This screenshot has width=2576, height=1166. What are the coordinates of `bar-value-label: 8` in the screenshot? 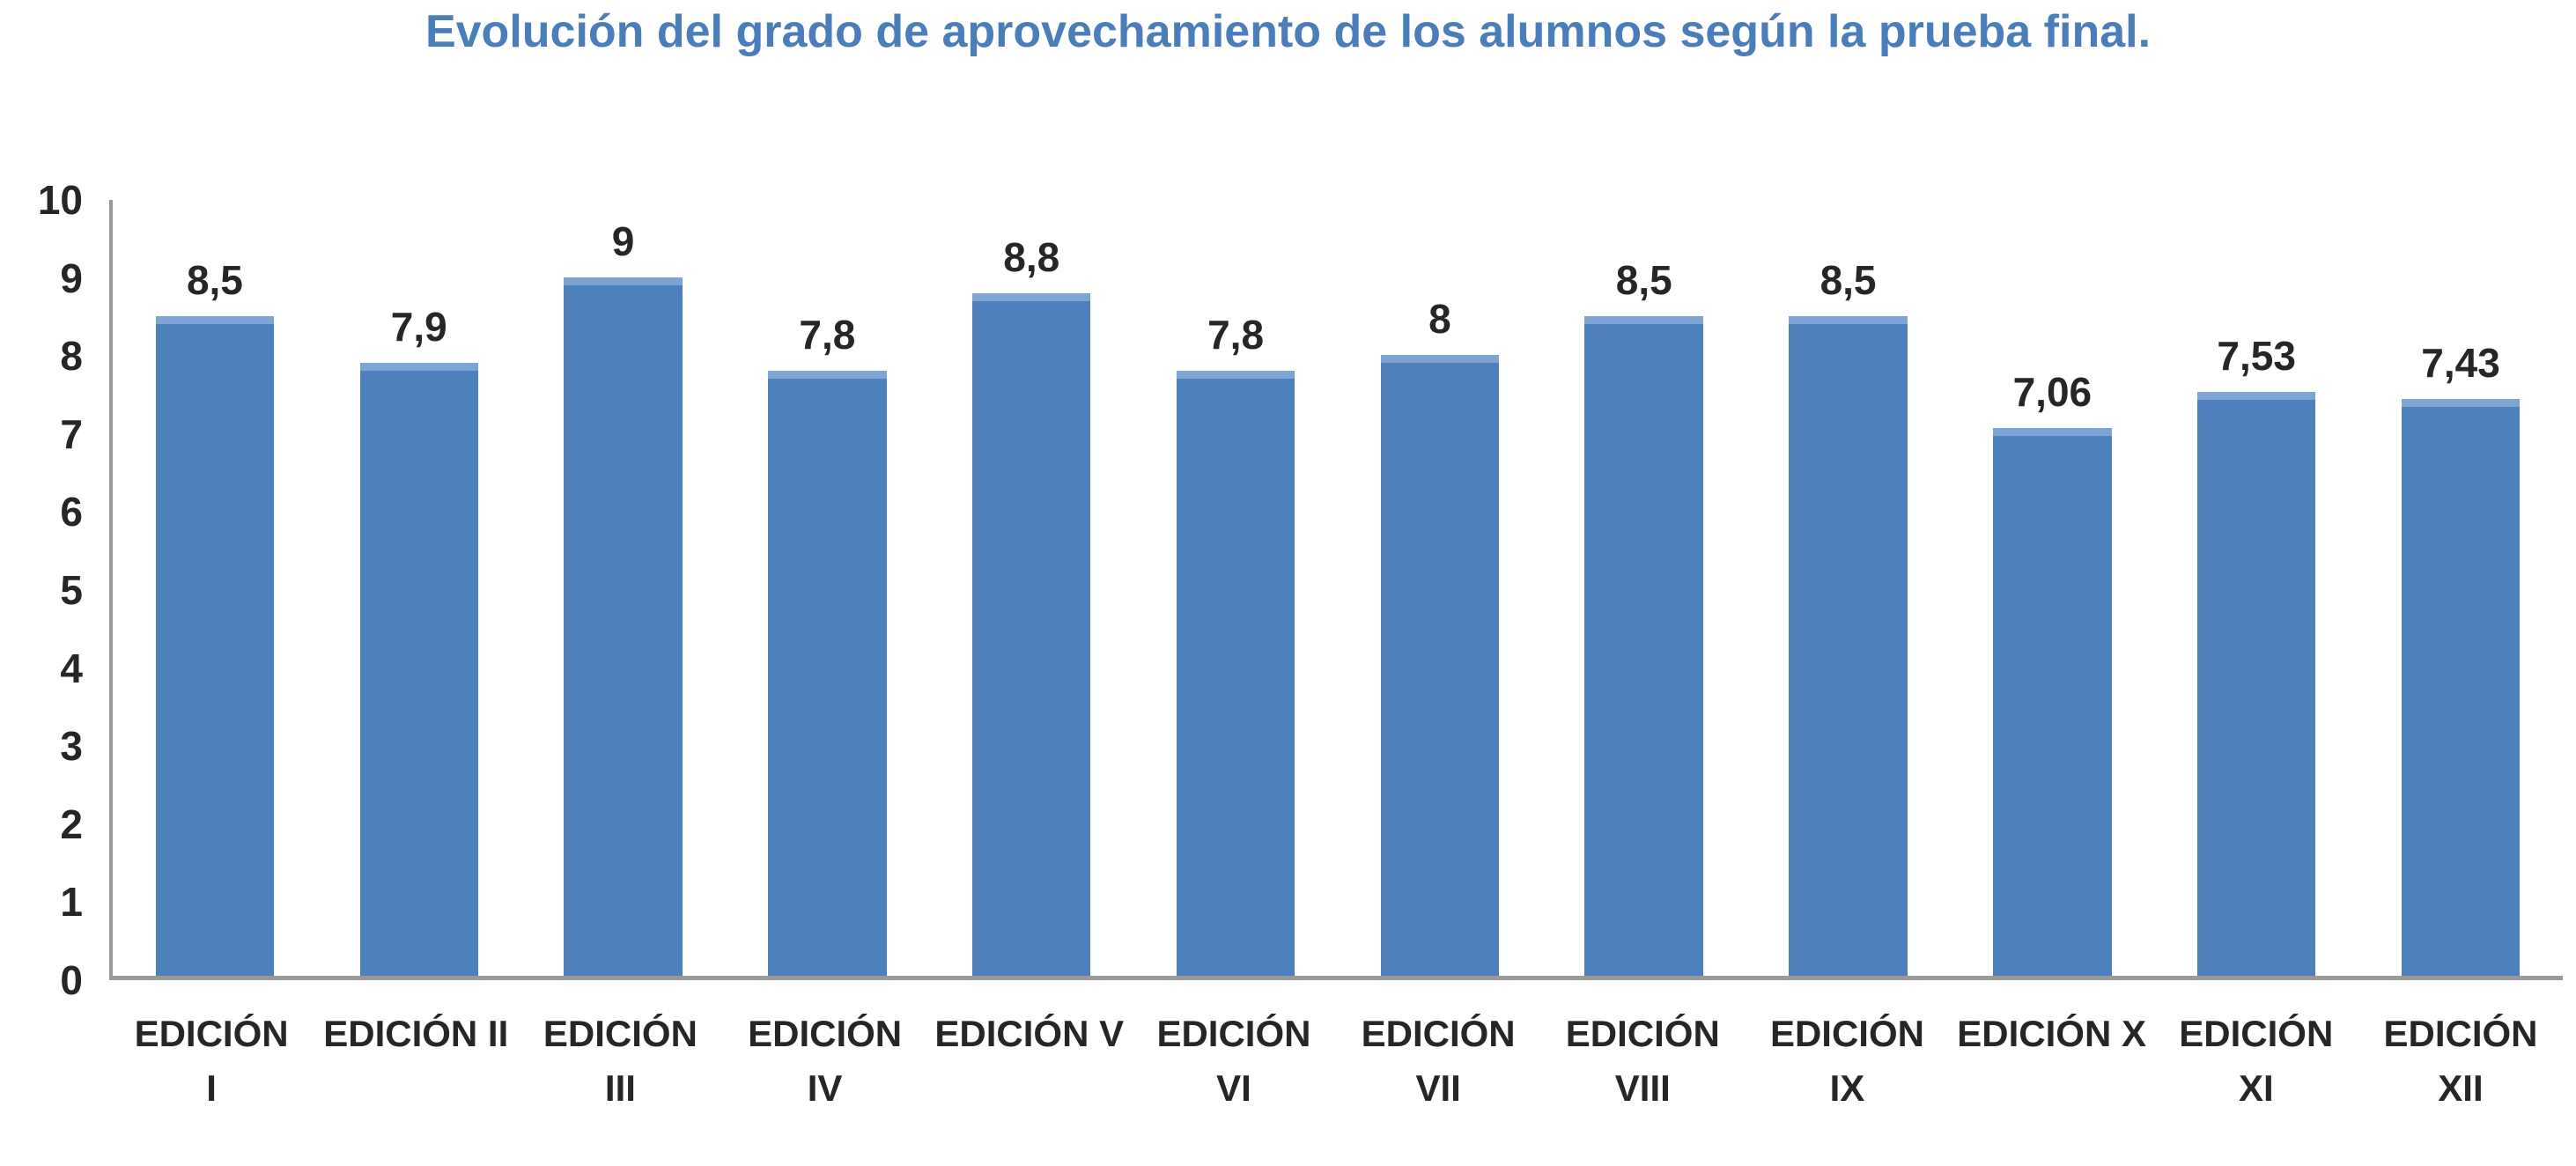 It's located at (1439, 319).